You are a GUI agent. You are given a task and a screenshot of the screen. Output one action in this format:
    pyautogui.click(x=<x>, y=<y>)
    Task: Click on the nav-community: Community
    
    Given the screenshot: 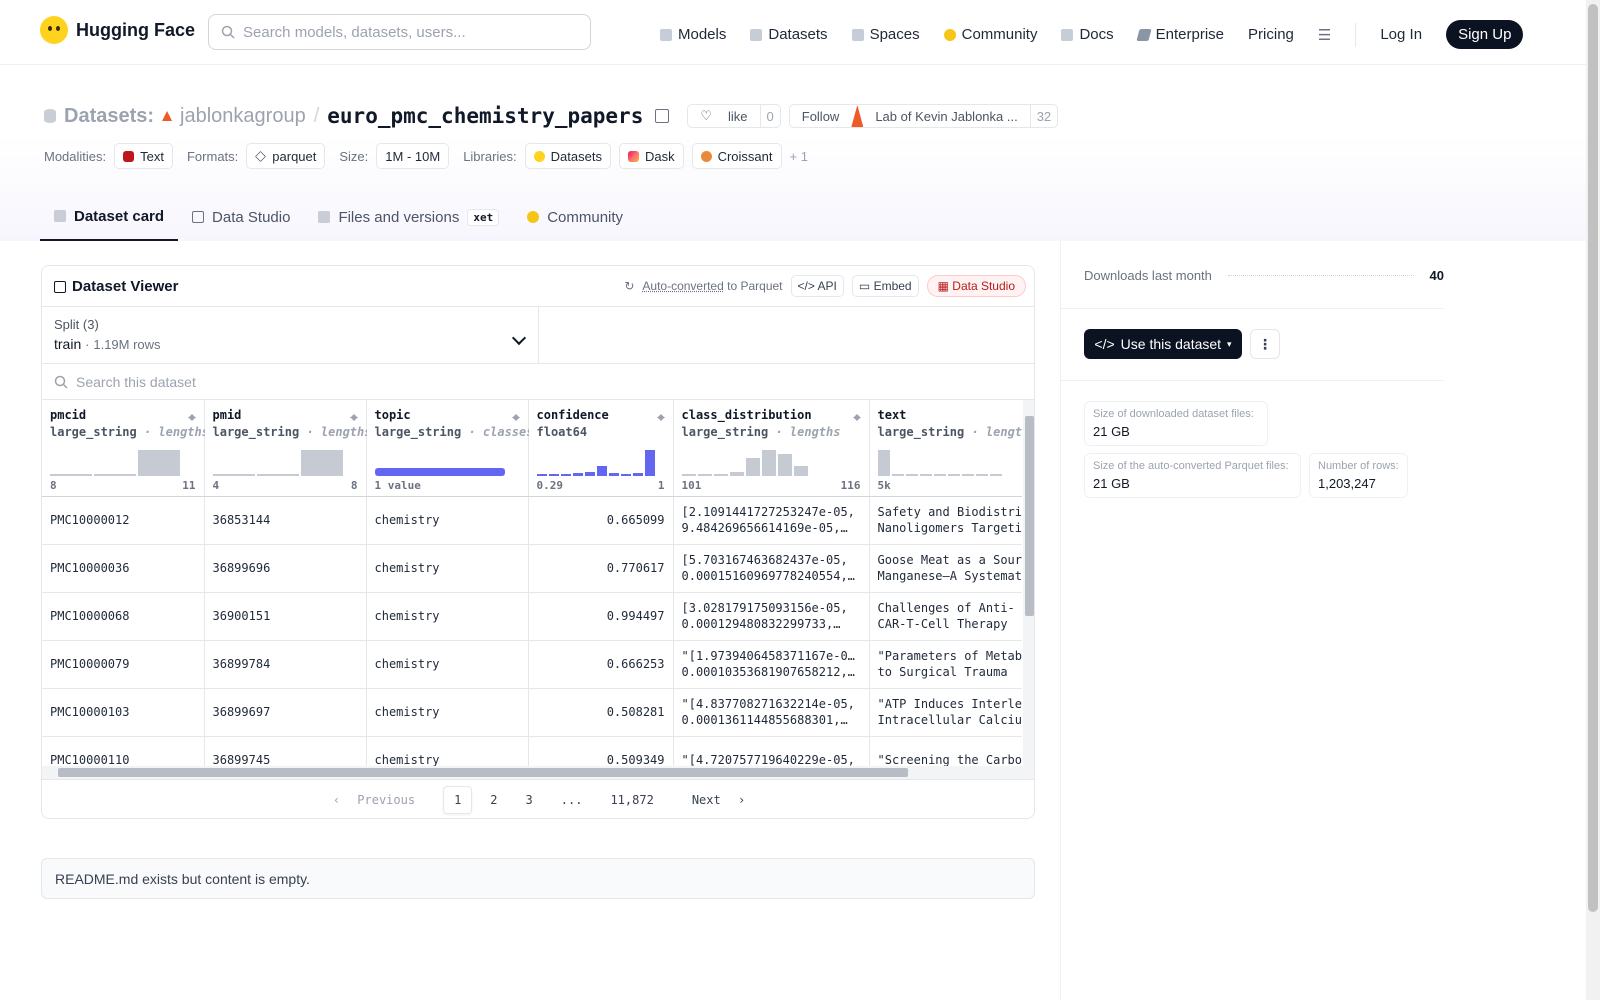 What is the action you would take?
    pyautogui.click(x=990, y=34)
    